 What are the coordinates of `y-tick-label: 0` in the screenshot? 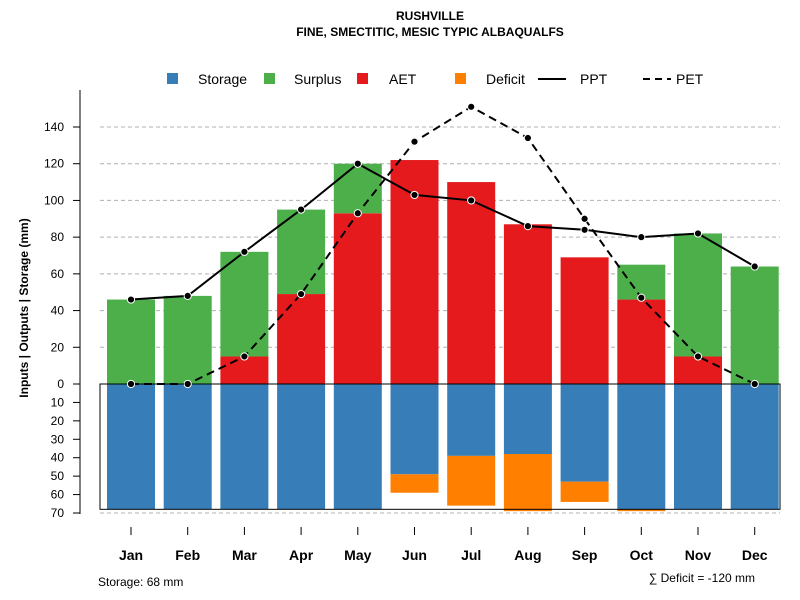 It's located at (60, 384).